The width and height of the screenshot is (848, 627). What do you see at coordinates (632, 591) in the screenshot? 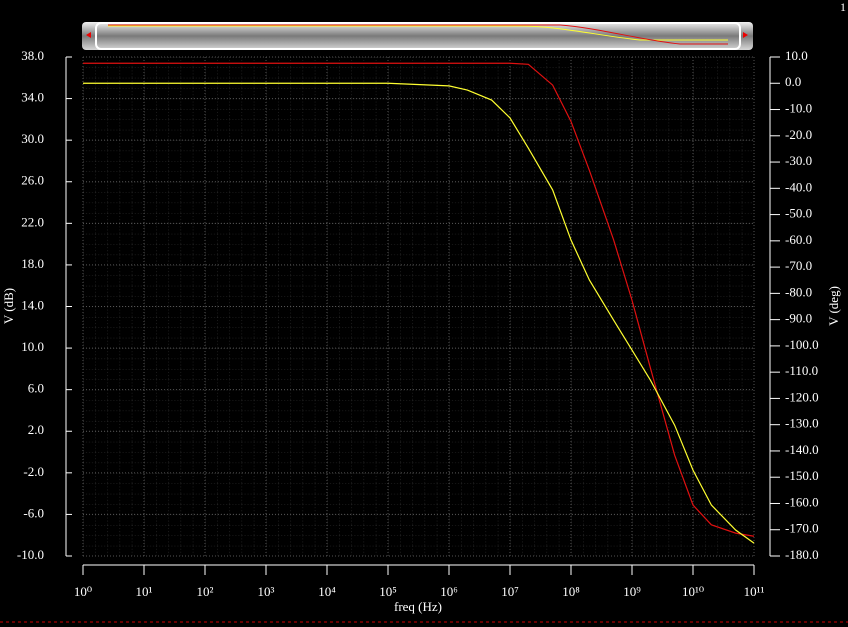
I see `x-tick-label: 10⁹` at bounding box center [632, 591].